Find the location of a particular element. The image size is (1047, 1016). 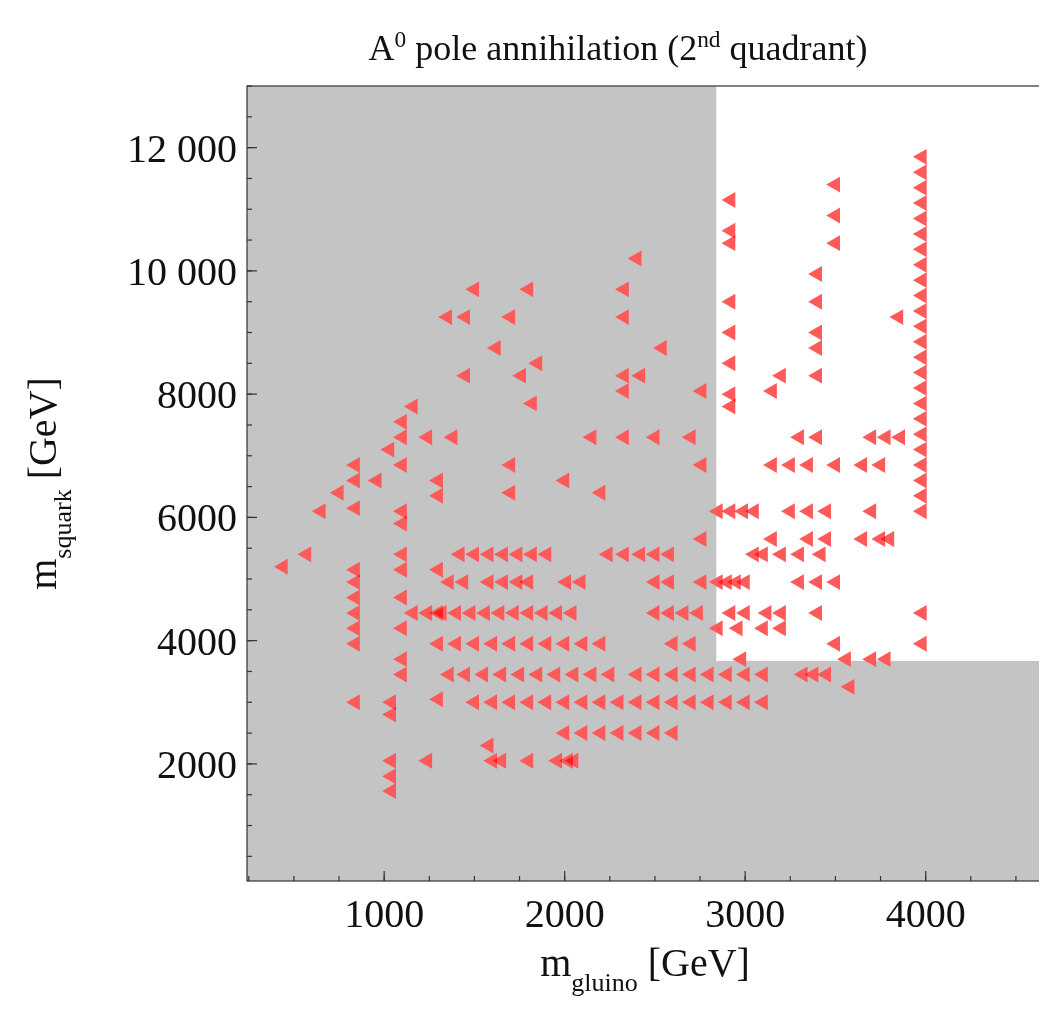

y-tick-label: 12 000 is located at coordinates (182, 148).